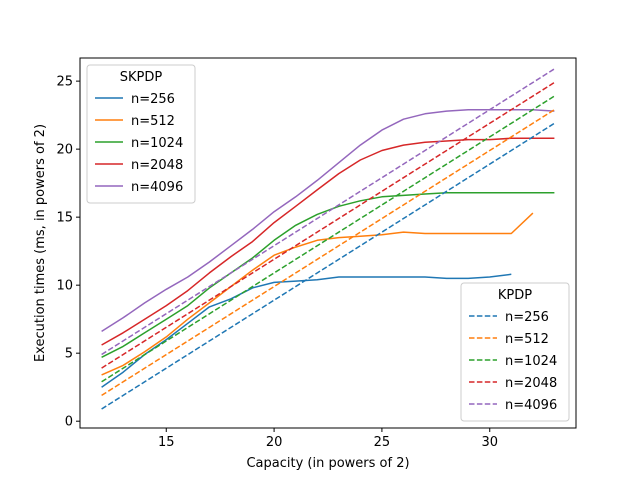 The height and width of the screenshot is (480, 640). I want to click on y-axis: 0 5 10 15 20 25, so click(68, 252).